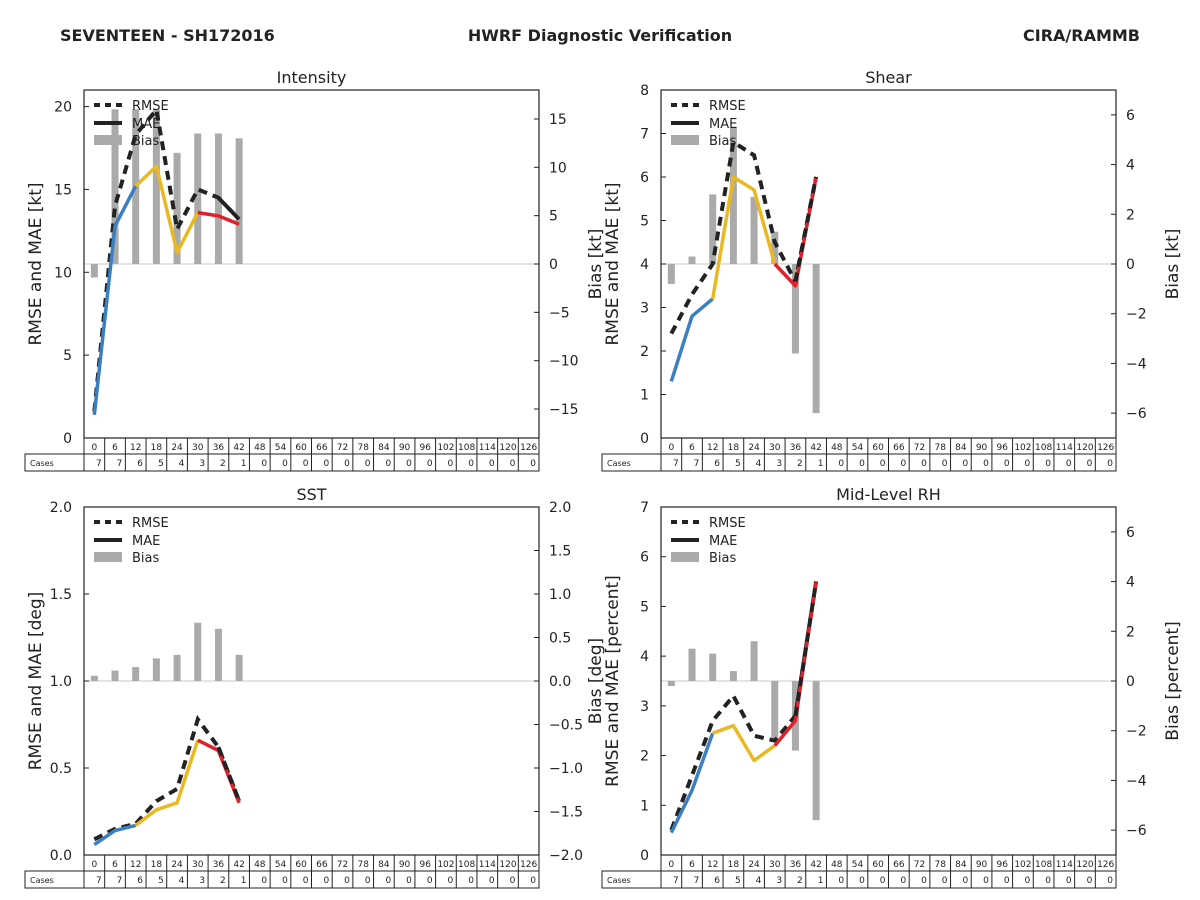  I want to click on y2tick-label: 10, so click(558, 168).